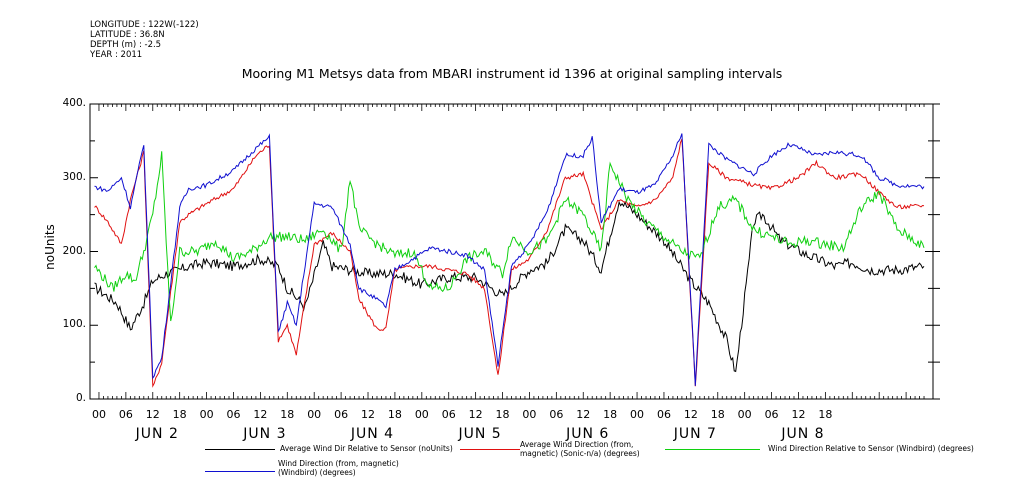  Describe the element at coordinates (74, 176) in the screenshot. I see `y-tick-label: 300.` at that location.